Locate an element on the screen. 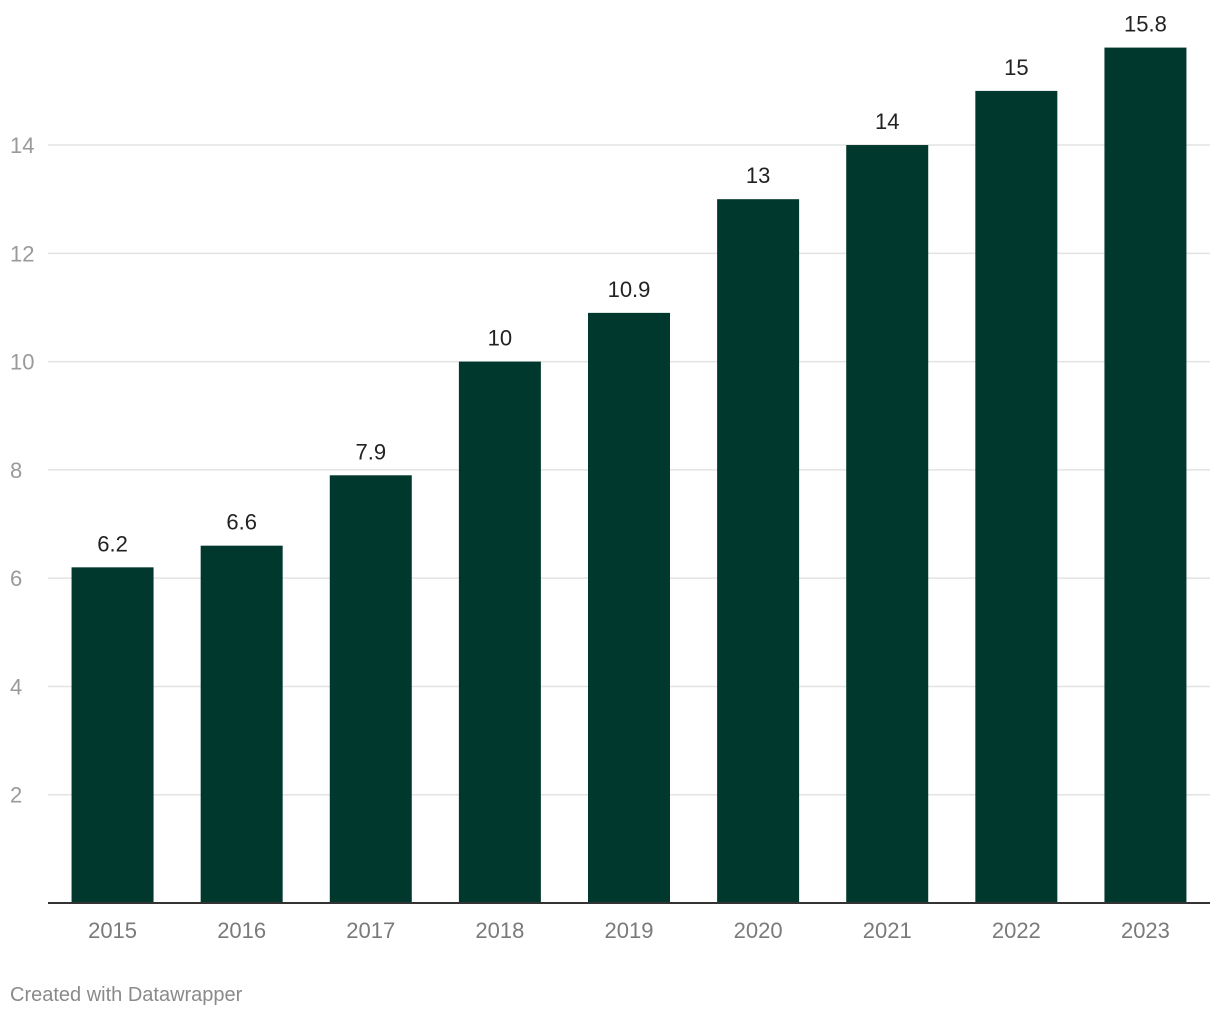 Image resolution: width=1220 pixels, height=1020 pixels. bar-2021 is located at coordinates (887, 524).